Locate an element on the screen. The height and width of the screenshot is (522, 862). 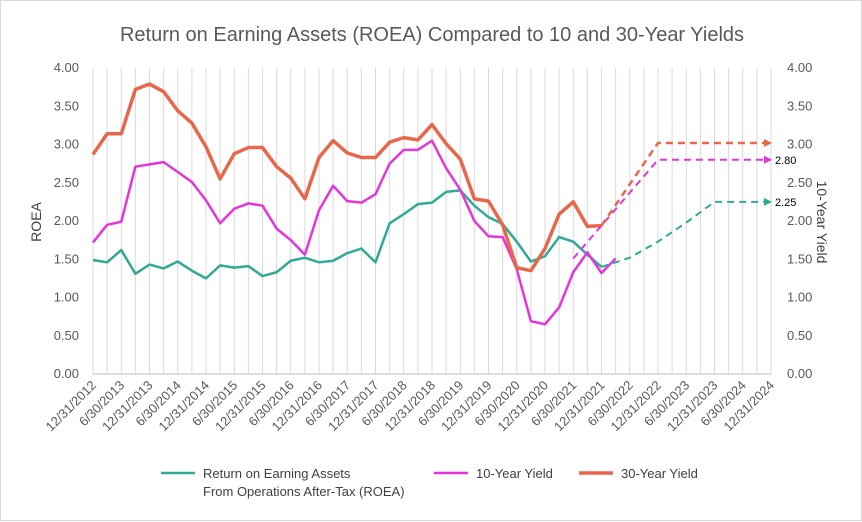
right-tick-label: 2.00 is located at coordinates (799, 220).